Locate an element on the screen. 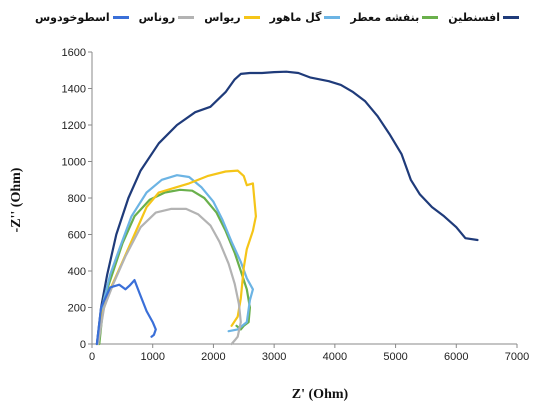 The width and height of the screenshot is (545, 403). y-tick-label: 400 is located at coordinates (77, 272).